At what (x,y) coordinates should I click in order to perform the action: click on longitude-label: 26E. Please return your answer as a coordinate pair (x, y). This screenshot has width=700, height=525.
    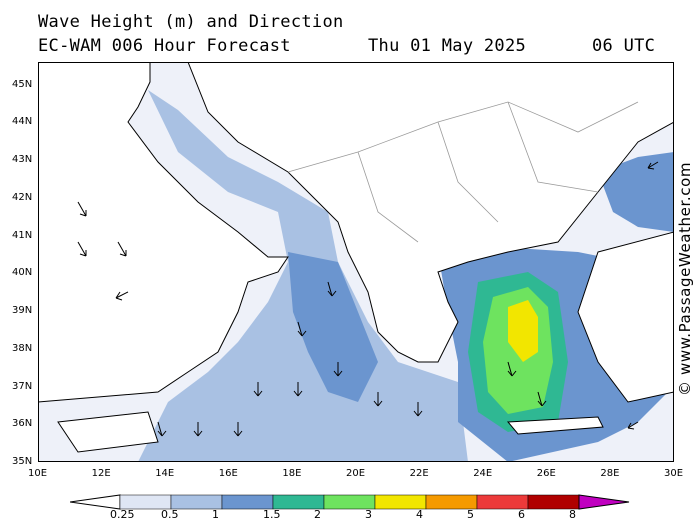
    Looking at the image, I should click on (546, 473).